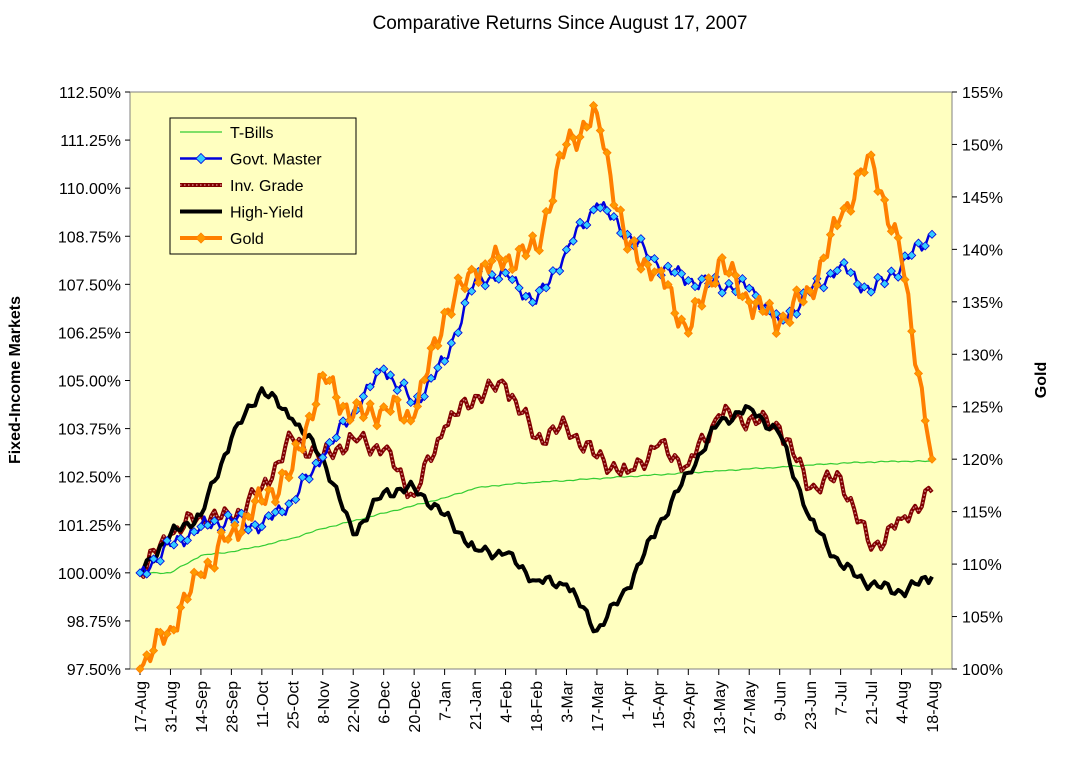  Describe the element at coordinates (720, 707) in the screenshot. I see `x-tick-label: 13-May` at that location.